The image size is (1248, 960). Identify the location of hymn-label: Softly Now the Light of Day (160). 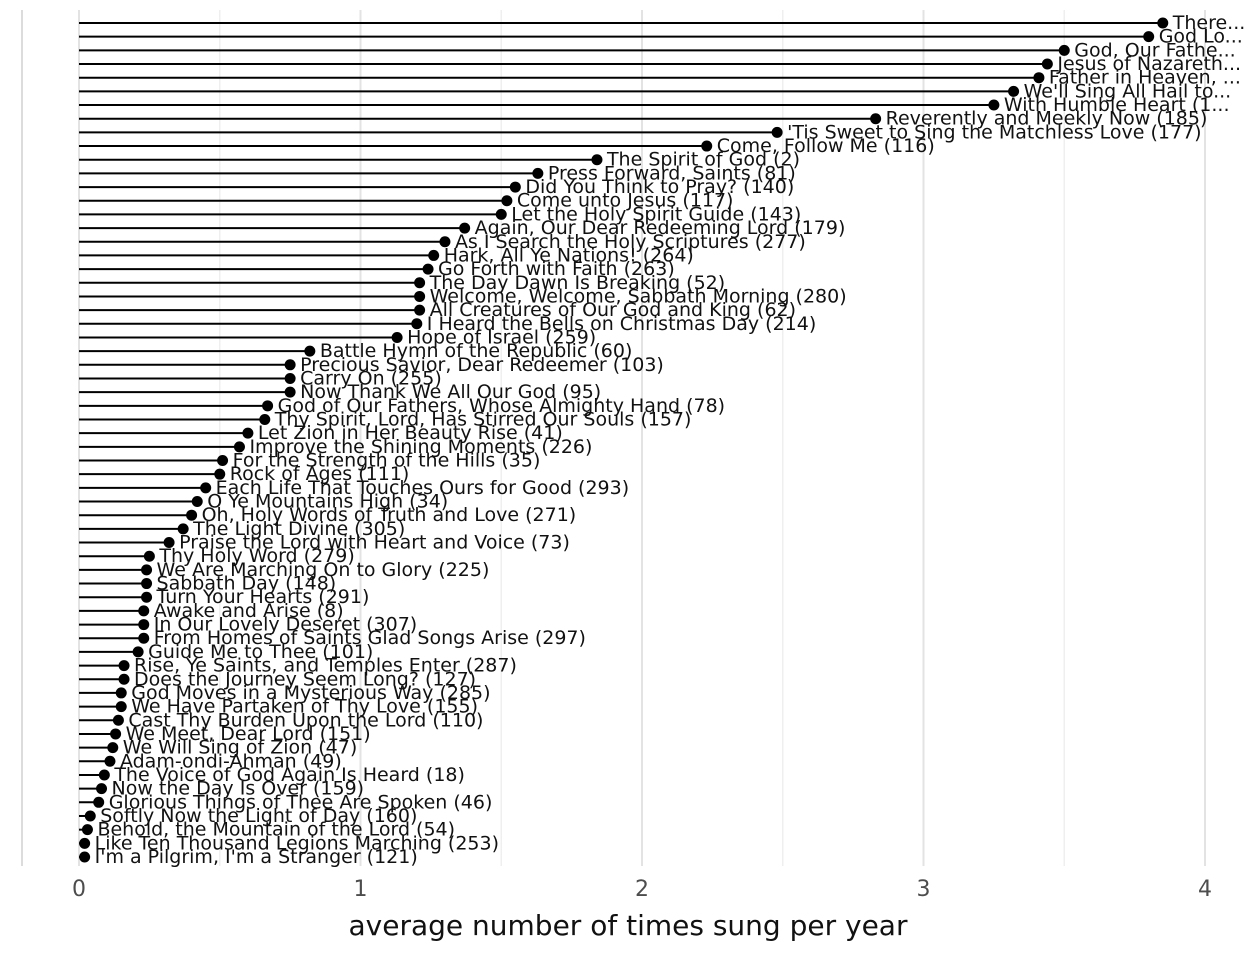
(258, 816).